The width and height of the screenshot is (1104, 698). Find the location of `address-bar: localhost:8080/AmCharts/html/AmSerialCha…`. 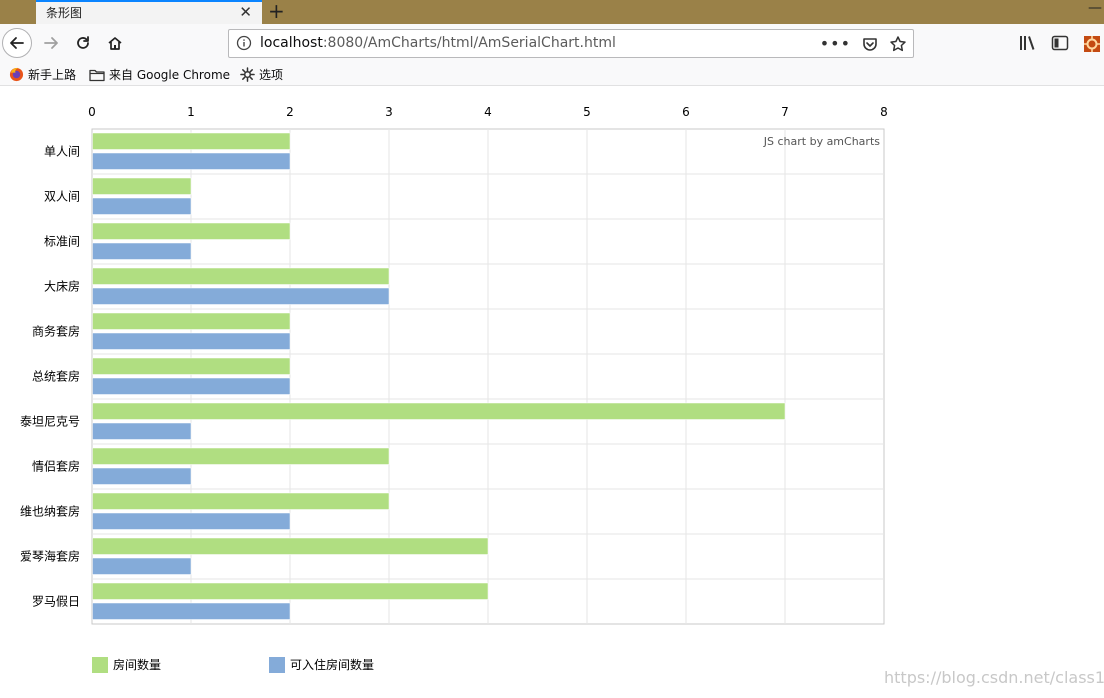

address-bar: localhost:8080/AmCharts/html/AmSerialCha… is located at coordinates (571, 43).